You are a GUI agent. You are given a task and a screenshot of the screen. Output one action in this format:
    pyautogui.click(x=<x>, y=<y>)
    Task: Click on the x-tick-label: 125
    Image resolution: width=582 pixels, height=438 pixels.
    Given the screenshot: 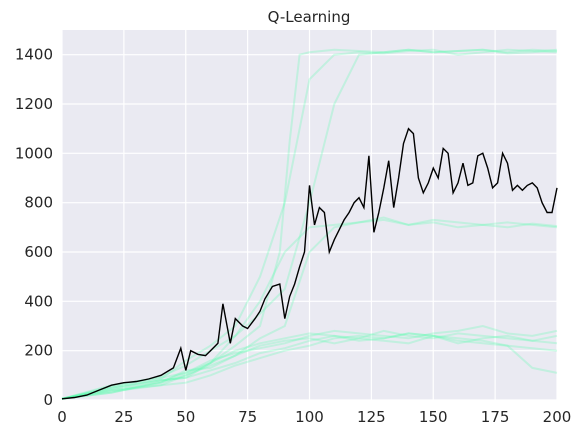 What is the action you would take?
    pyautogui.click(x=371, y=417)
    